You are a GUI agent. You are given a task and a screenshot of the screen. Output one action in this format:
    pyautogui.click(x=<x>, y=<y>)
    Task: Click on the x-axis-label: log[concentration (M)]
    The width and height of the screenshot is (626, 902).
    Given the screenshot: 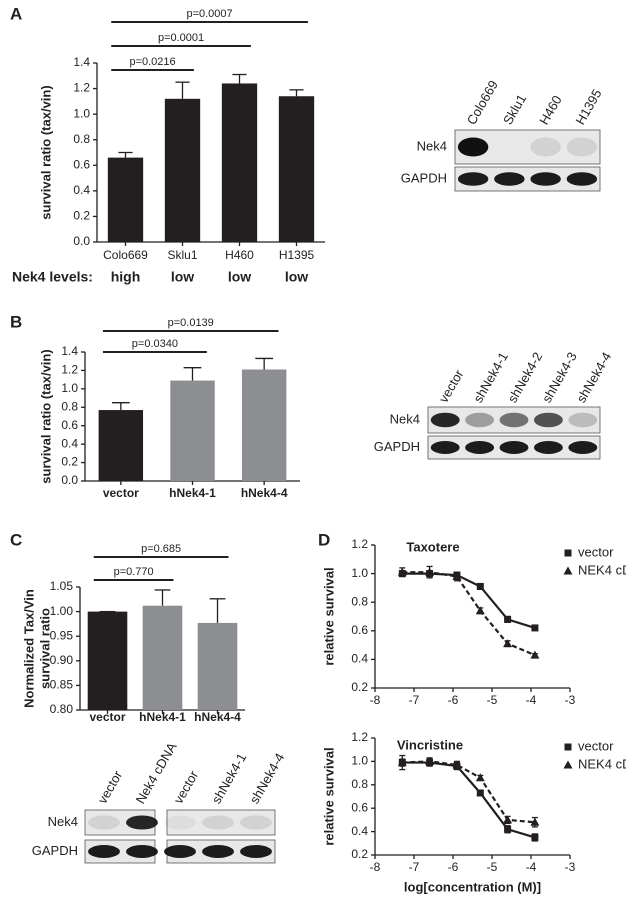 What is the action you would take?
    pyautogui.click(x=472, y=886)
    